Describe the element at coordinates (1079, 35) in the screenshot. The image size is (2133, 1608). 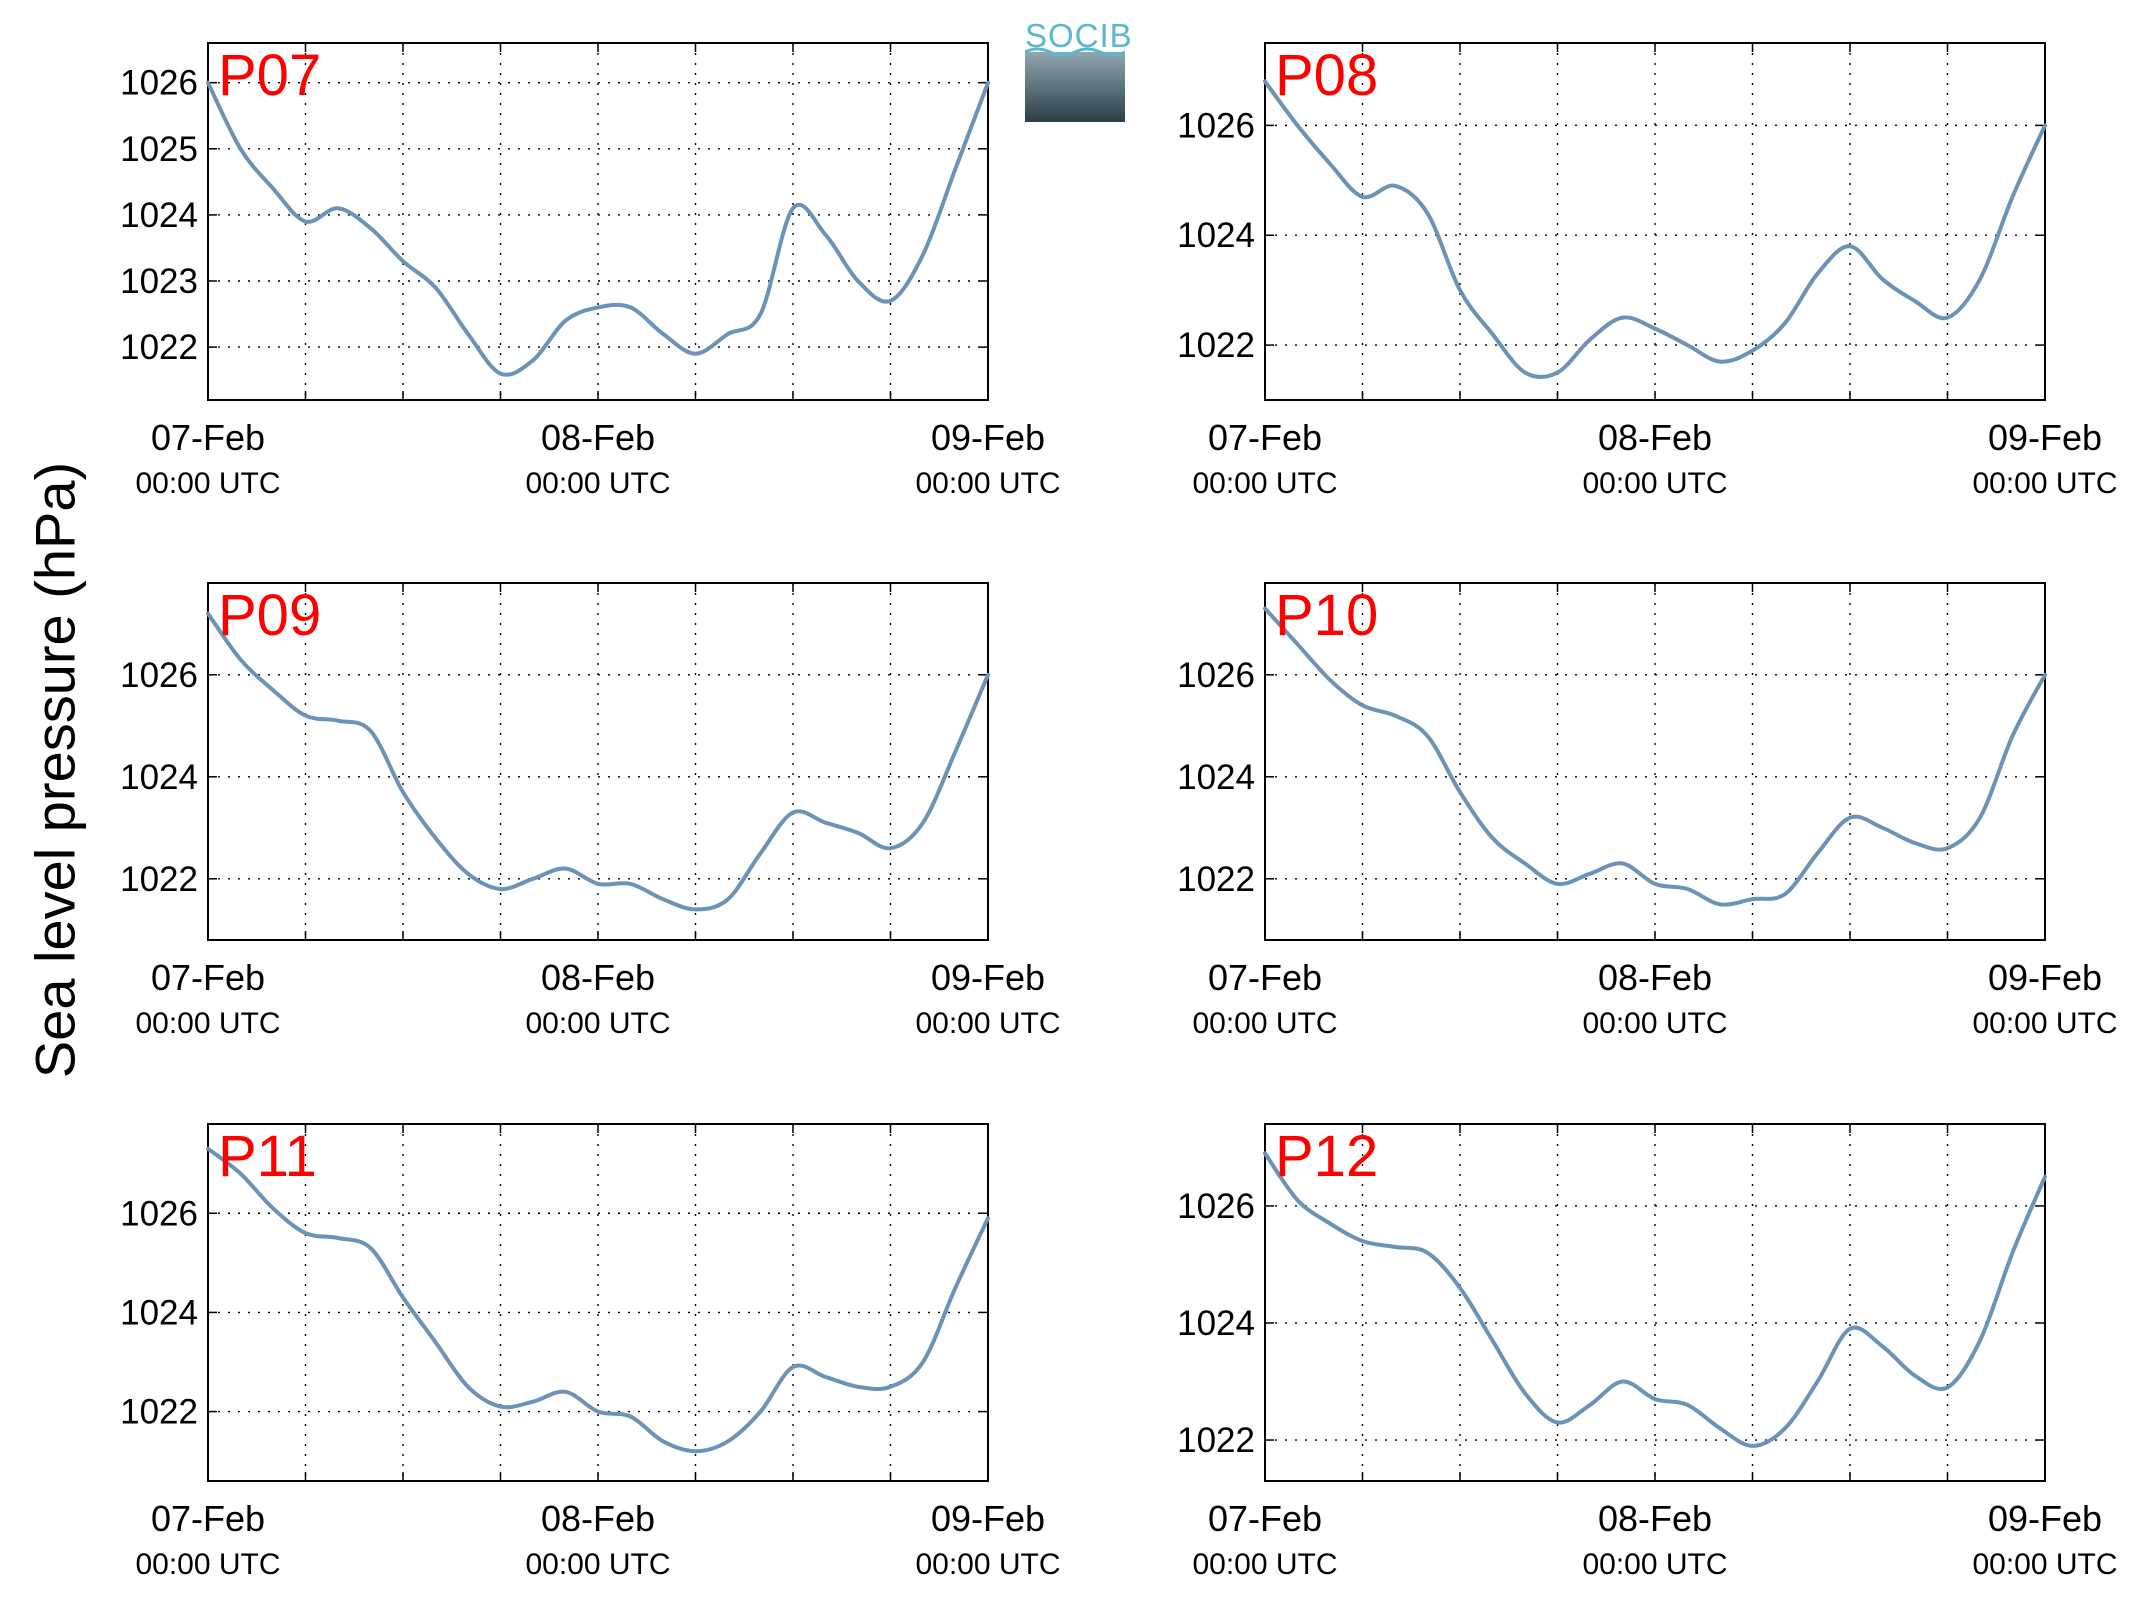
I see `logo-text: SOCIB` at that location.